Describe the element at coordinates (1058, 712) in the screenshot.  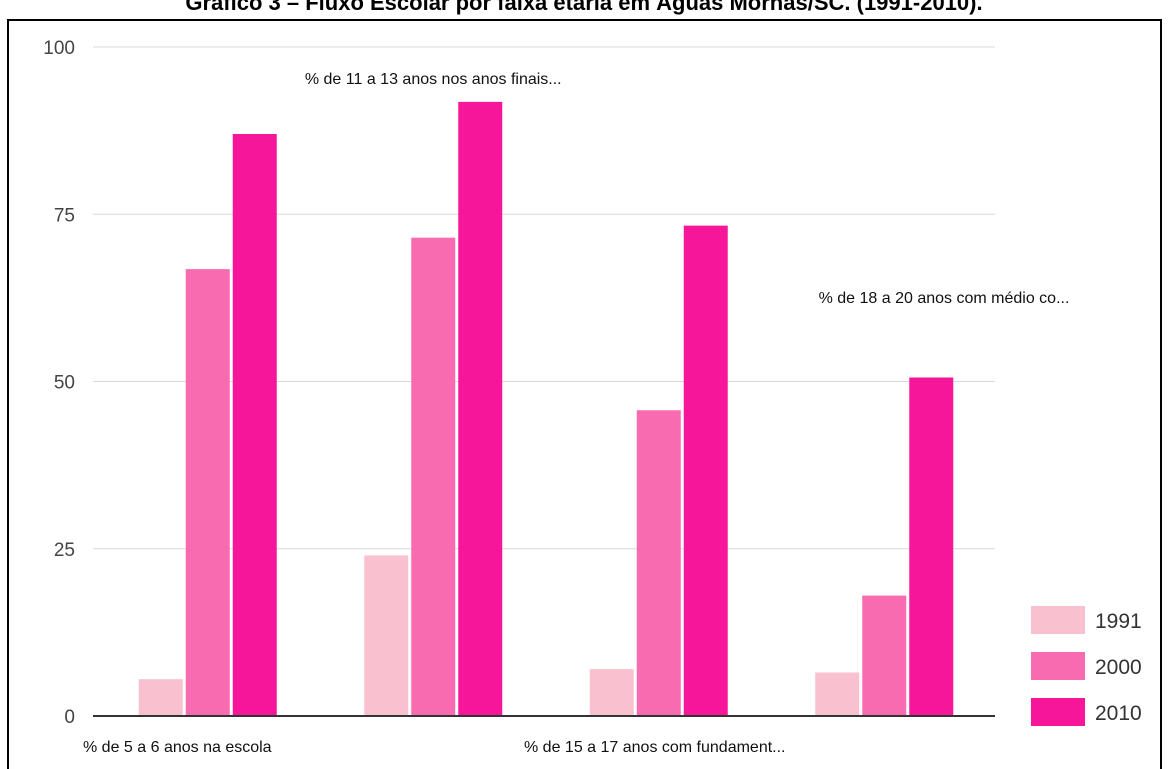
I see `legend-swatch-2010` at that location.